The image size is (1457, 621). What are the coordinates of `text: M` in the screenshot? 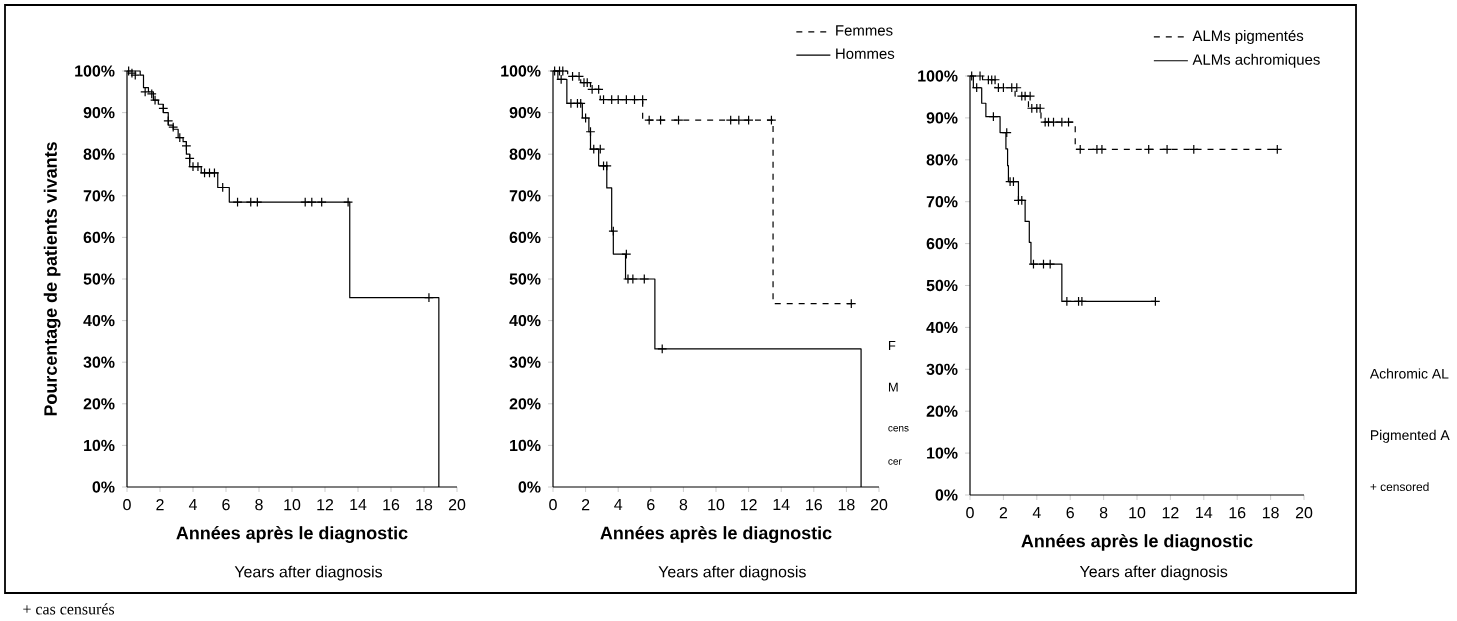 It's located at (893, 387).